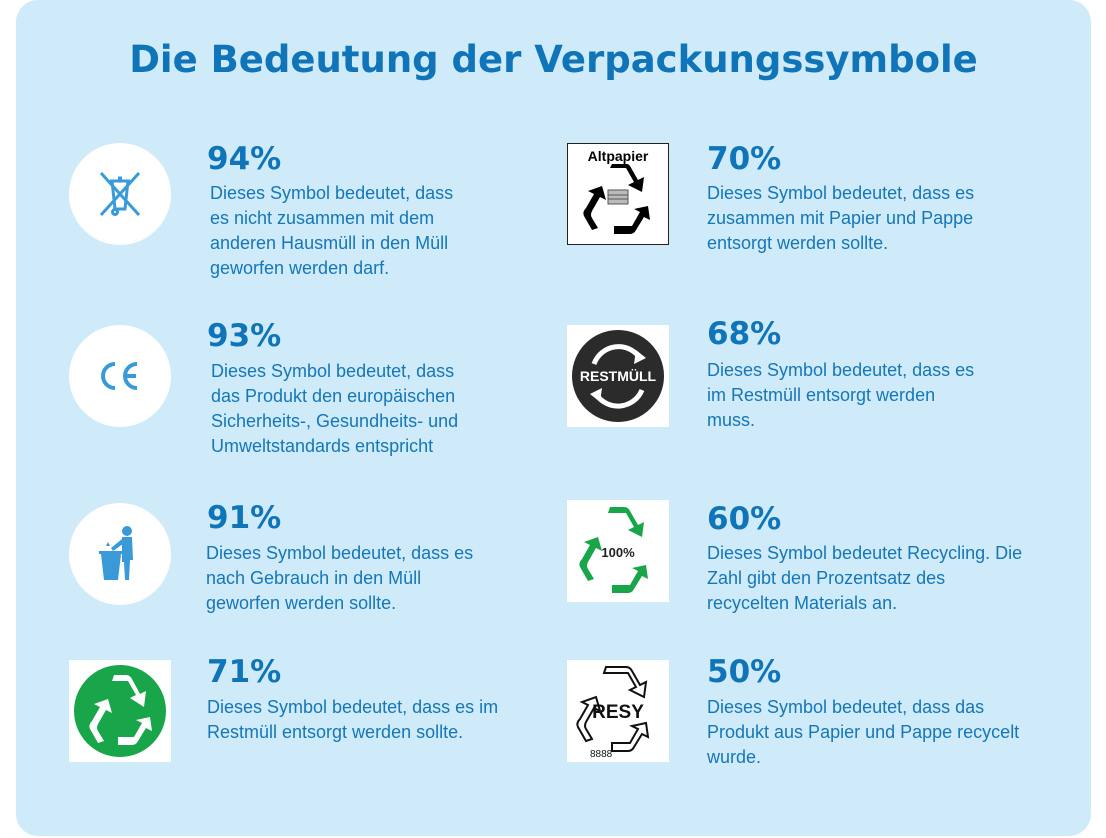  Describe the element at coordinates (244, 518) in the screenshot. I see `percent-label: 91%` at that location.